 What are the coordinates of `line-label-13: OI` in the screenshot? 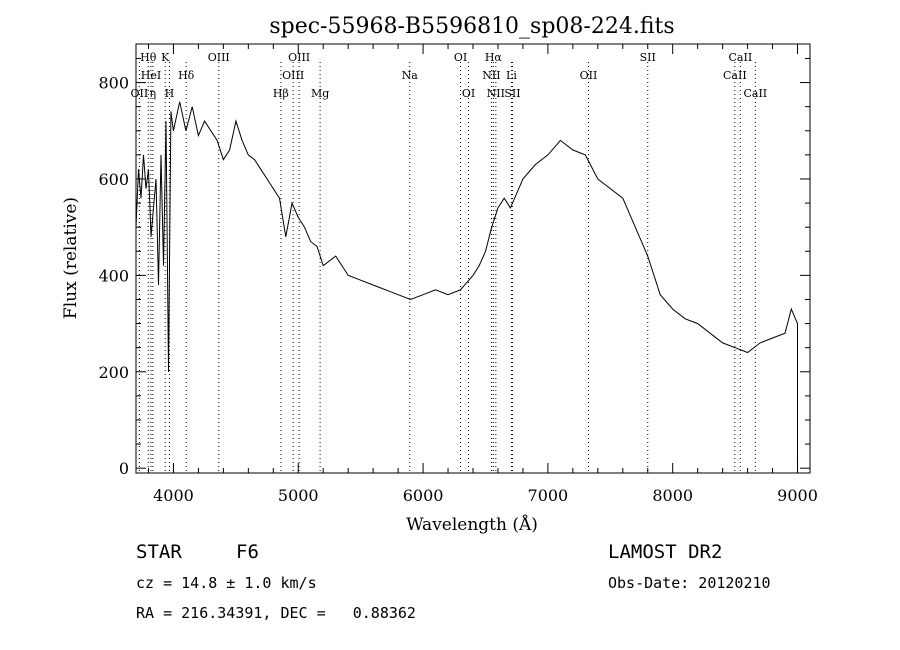 It's located at (460, 57).